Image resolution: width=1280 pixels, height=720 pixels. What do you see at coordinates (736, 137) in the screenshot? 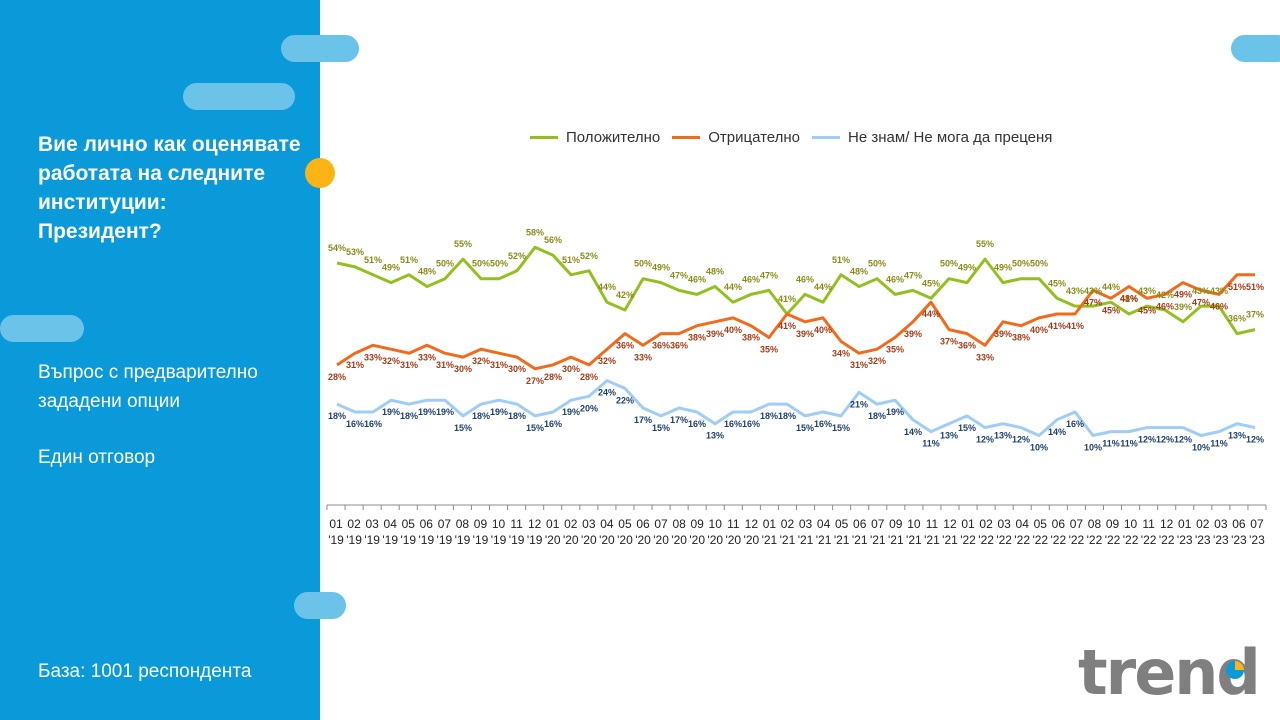
I see `legend-item-negative: Отрицателно` at bounding box center [736, 137].